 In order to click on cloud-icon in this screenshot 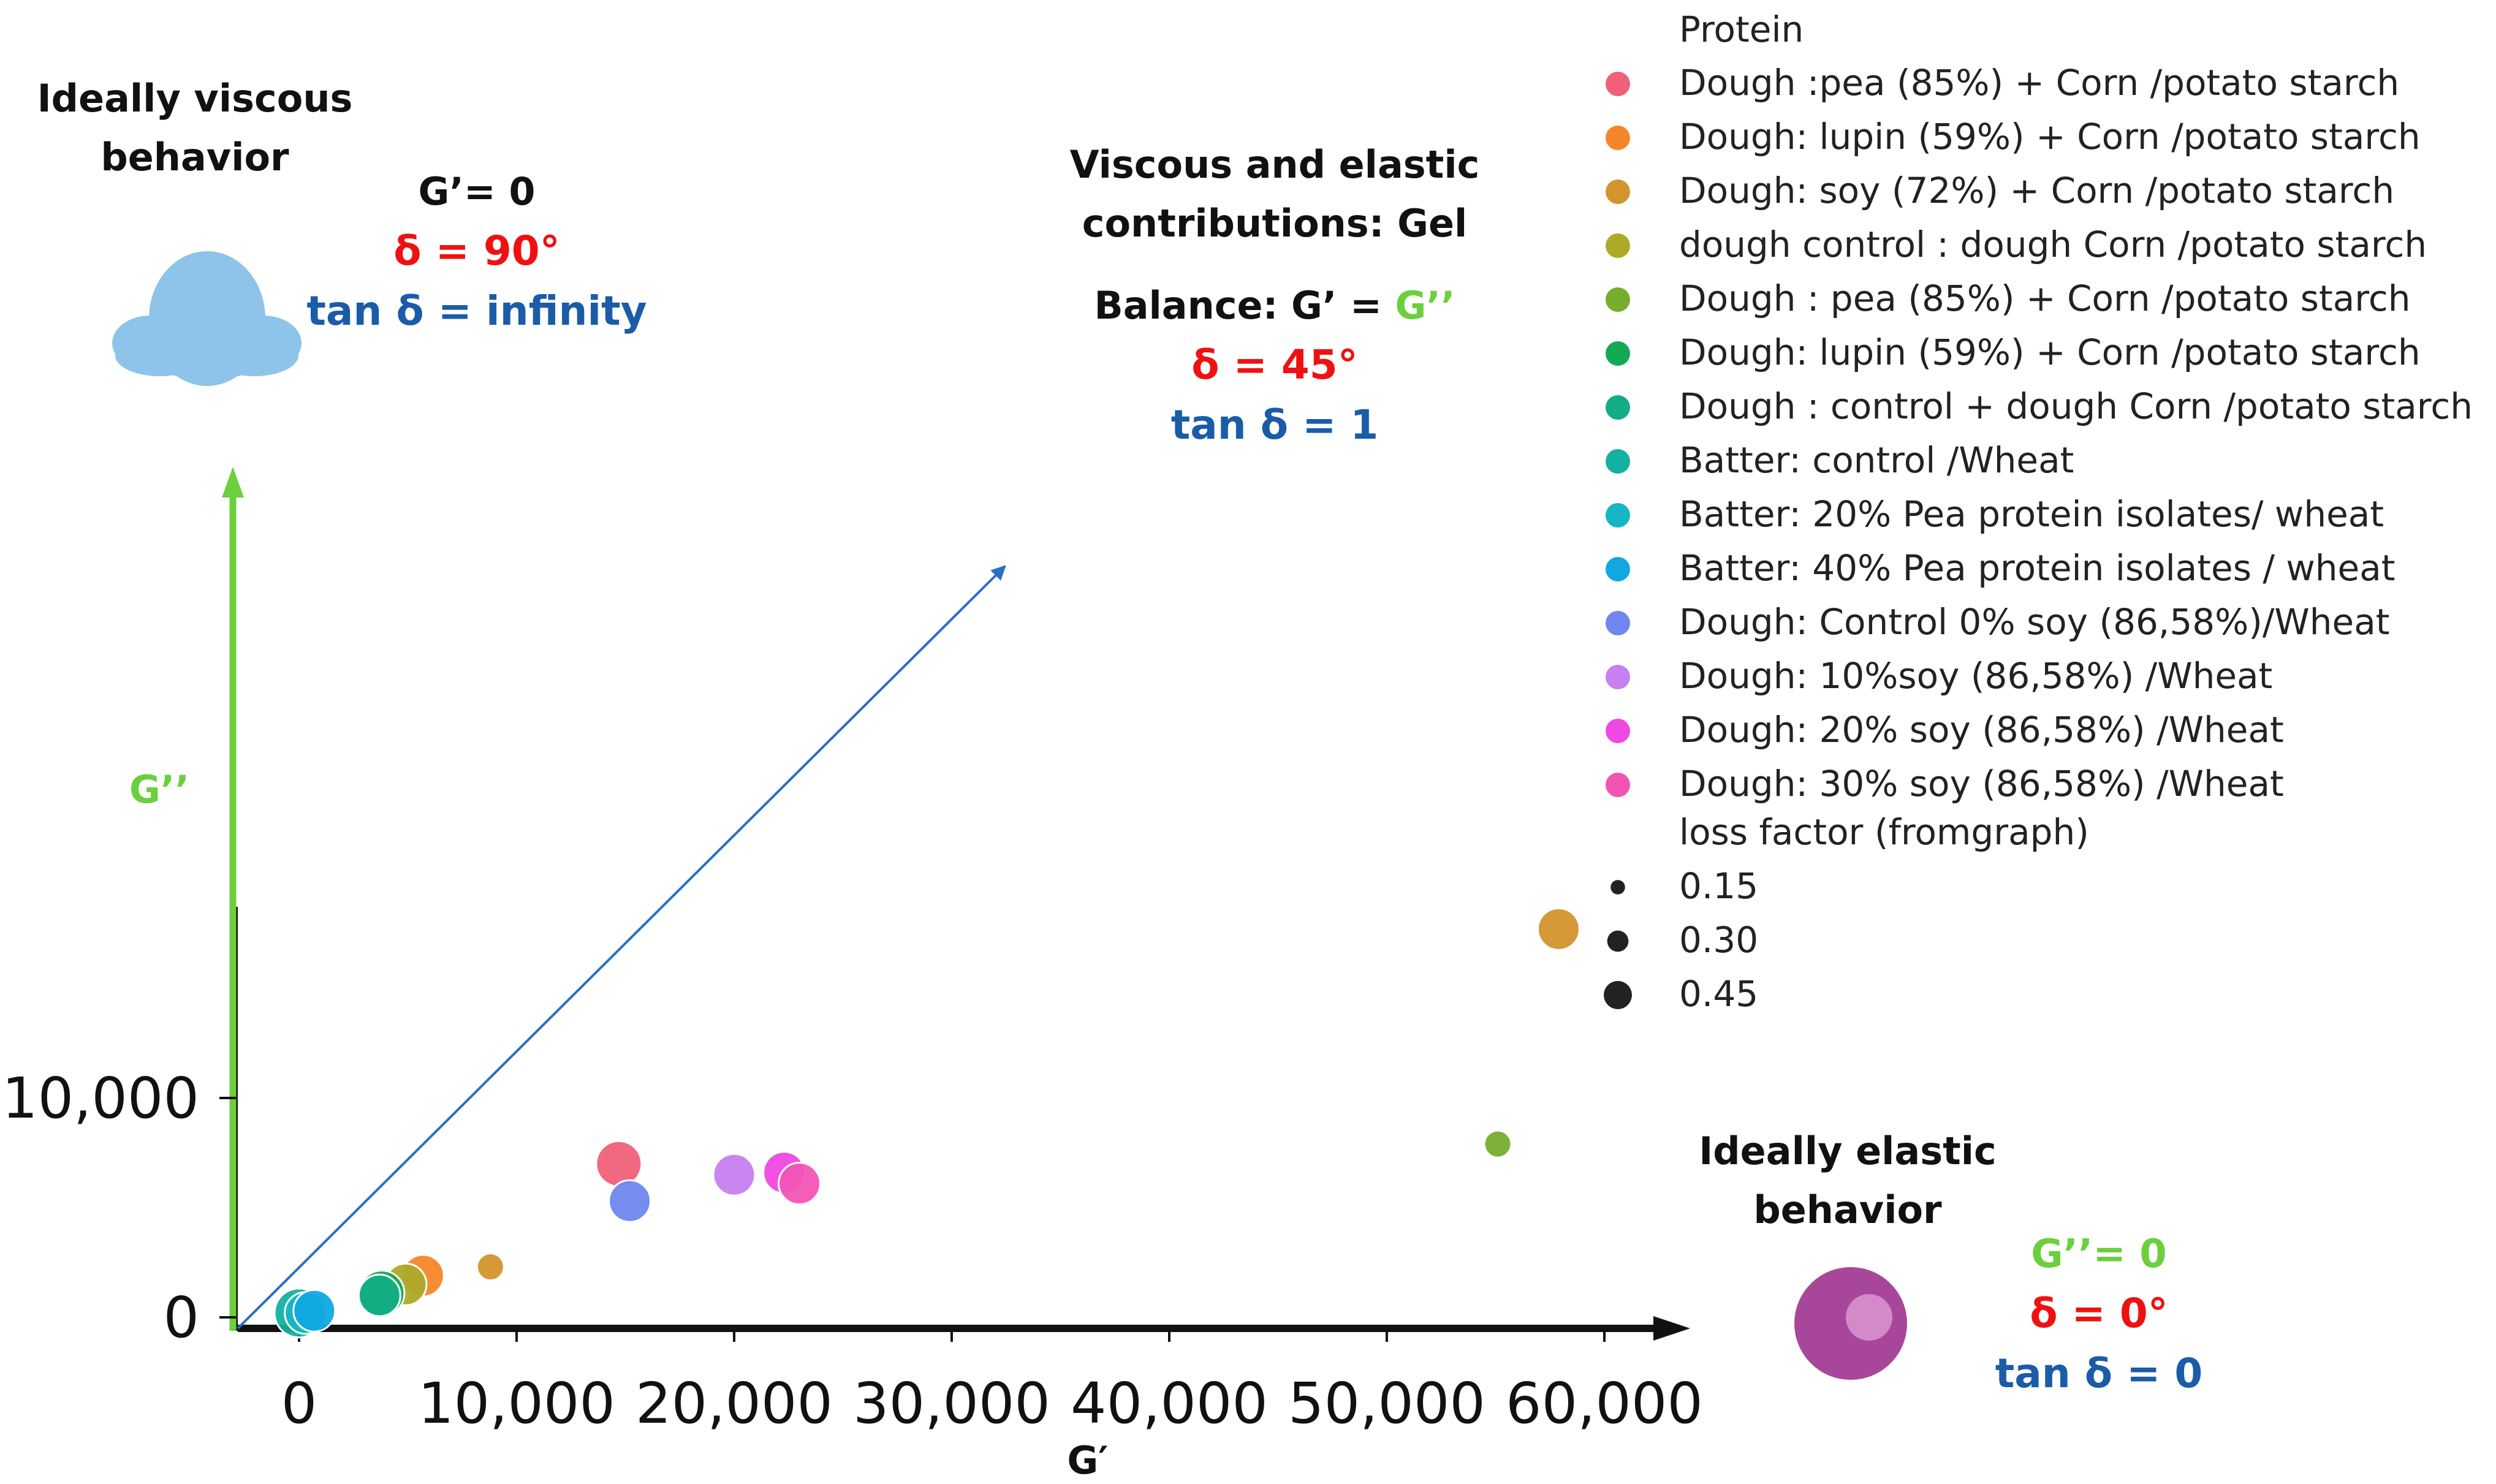, I will do `click(207, 318)`.